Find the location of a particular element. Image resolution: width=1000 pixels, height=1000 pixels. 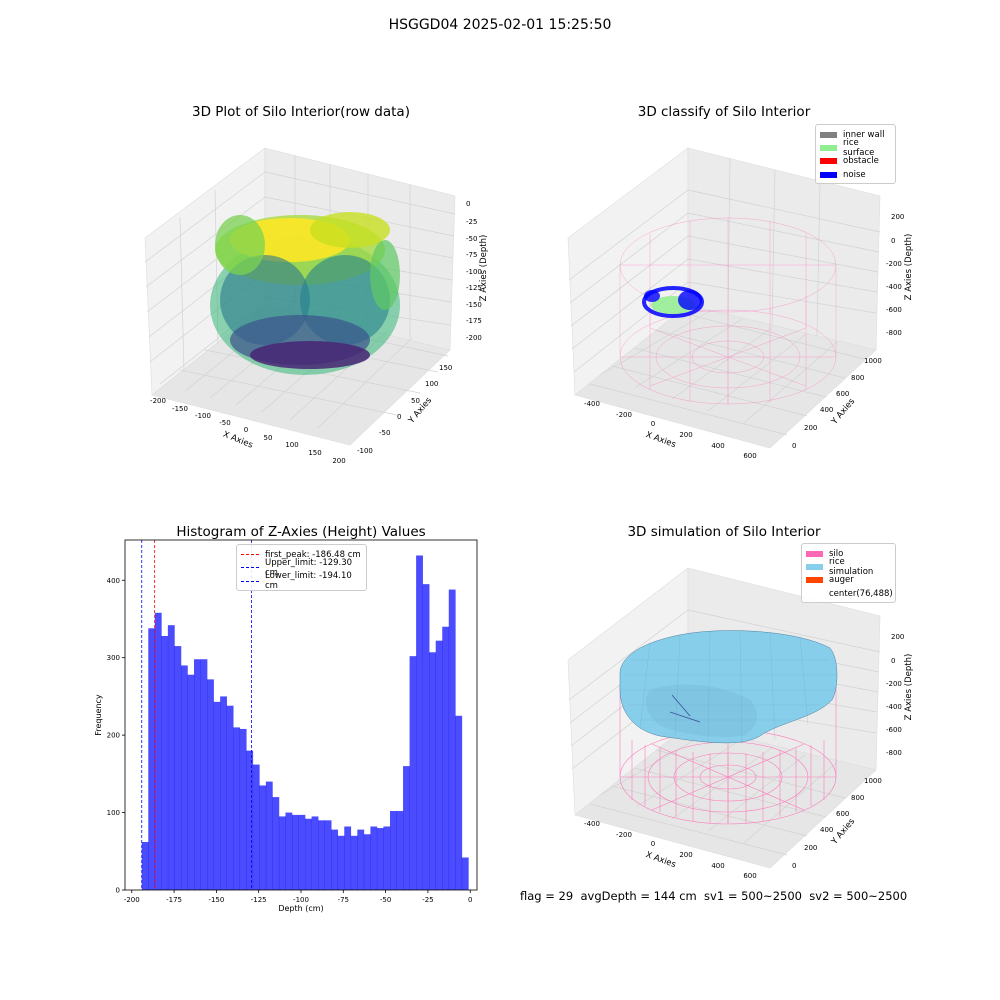

legend-item: Upper_limit: -129.30 cm is located at coordinates (301, 568).